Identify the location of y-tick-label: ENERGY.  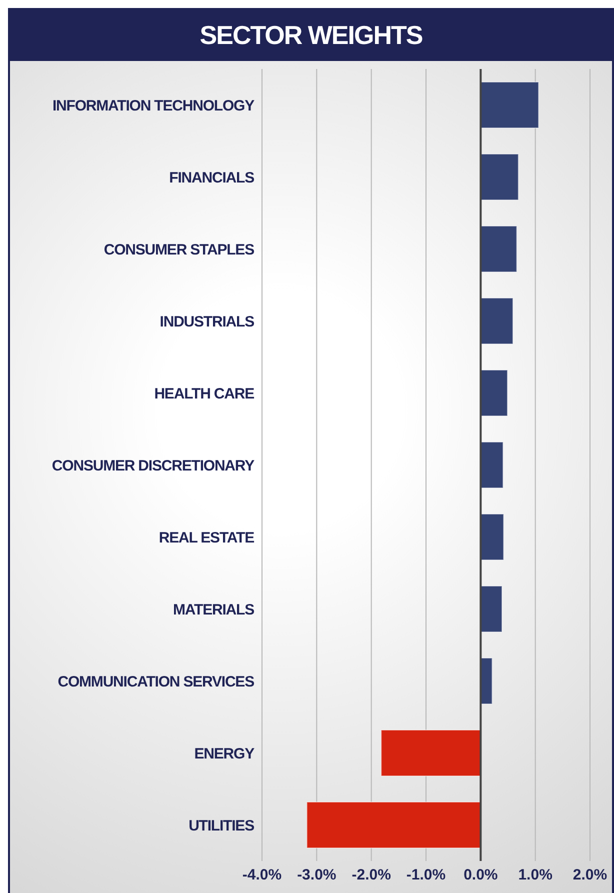
(224, 753).